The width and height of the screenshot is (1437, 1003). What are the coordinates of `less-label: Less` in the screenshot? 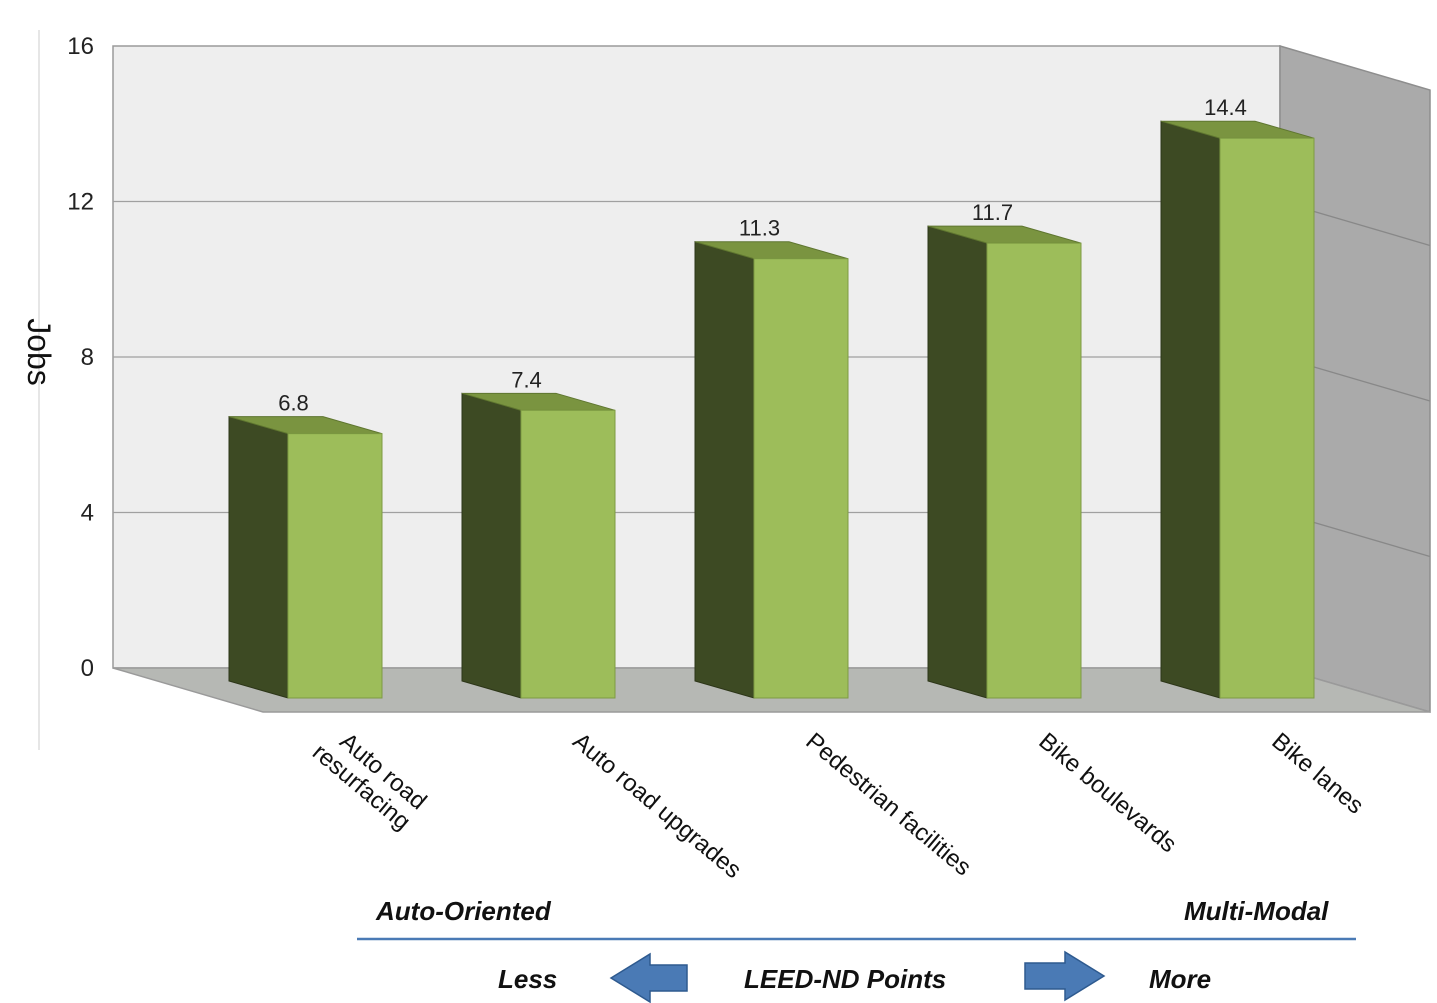 It's located at (528, 979).